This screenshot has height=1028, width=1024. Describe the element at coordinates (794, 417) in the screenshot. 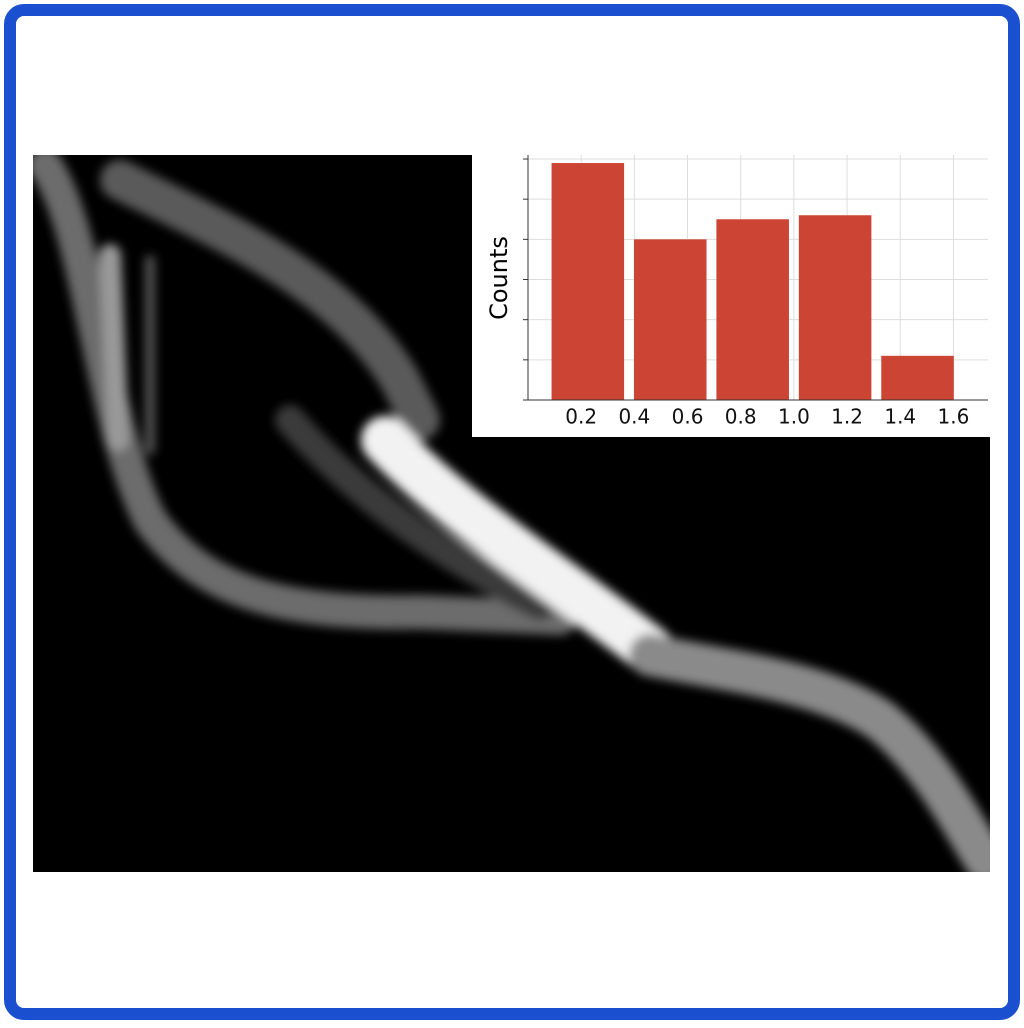

I see `x-tick-label: 1.0` at that location.